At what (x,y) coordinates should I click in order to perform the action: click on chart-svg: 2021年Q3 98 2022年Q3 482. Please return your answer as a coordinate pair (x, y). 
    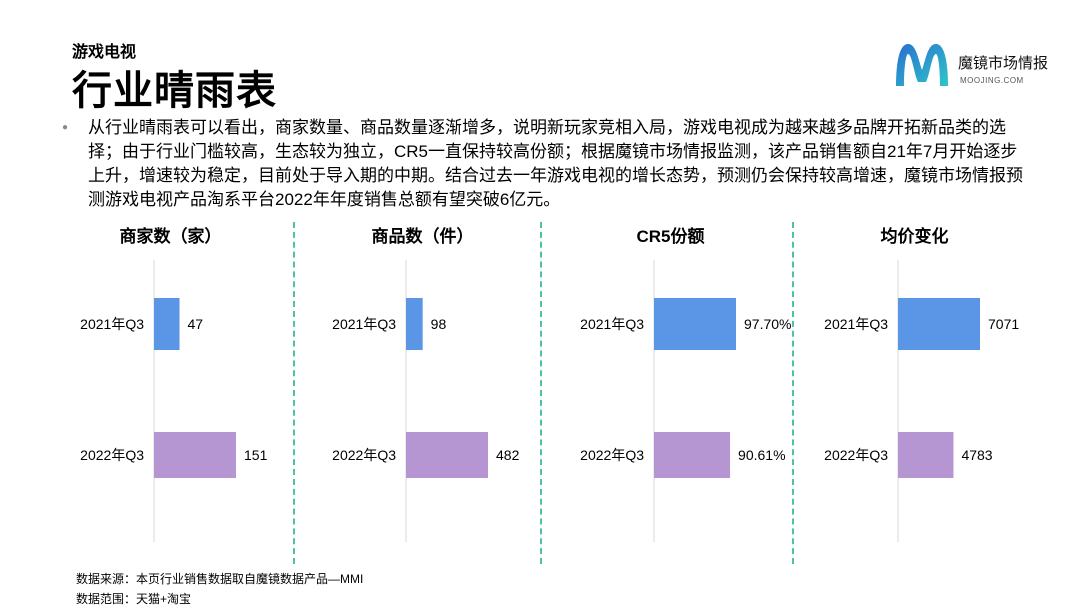
    Looking at the image, I should click on (426, 401).